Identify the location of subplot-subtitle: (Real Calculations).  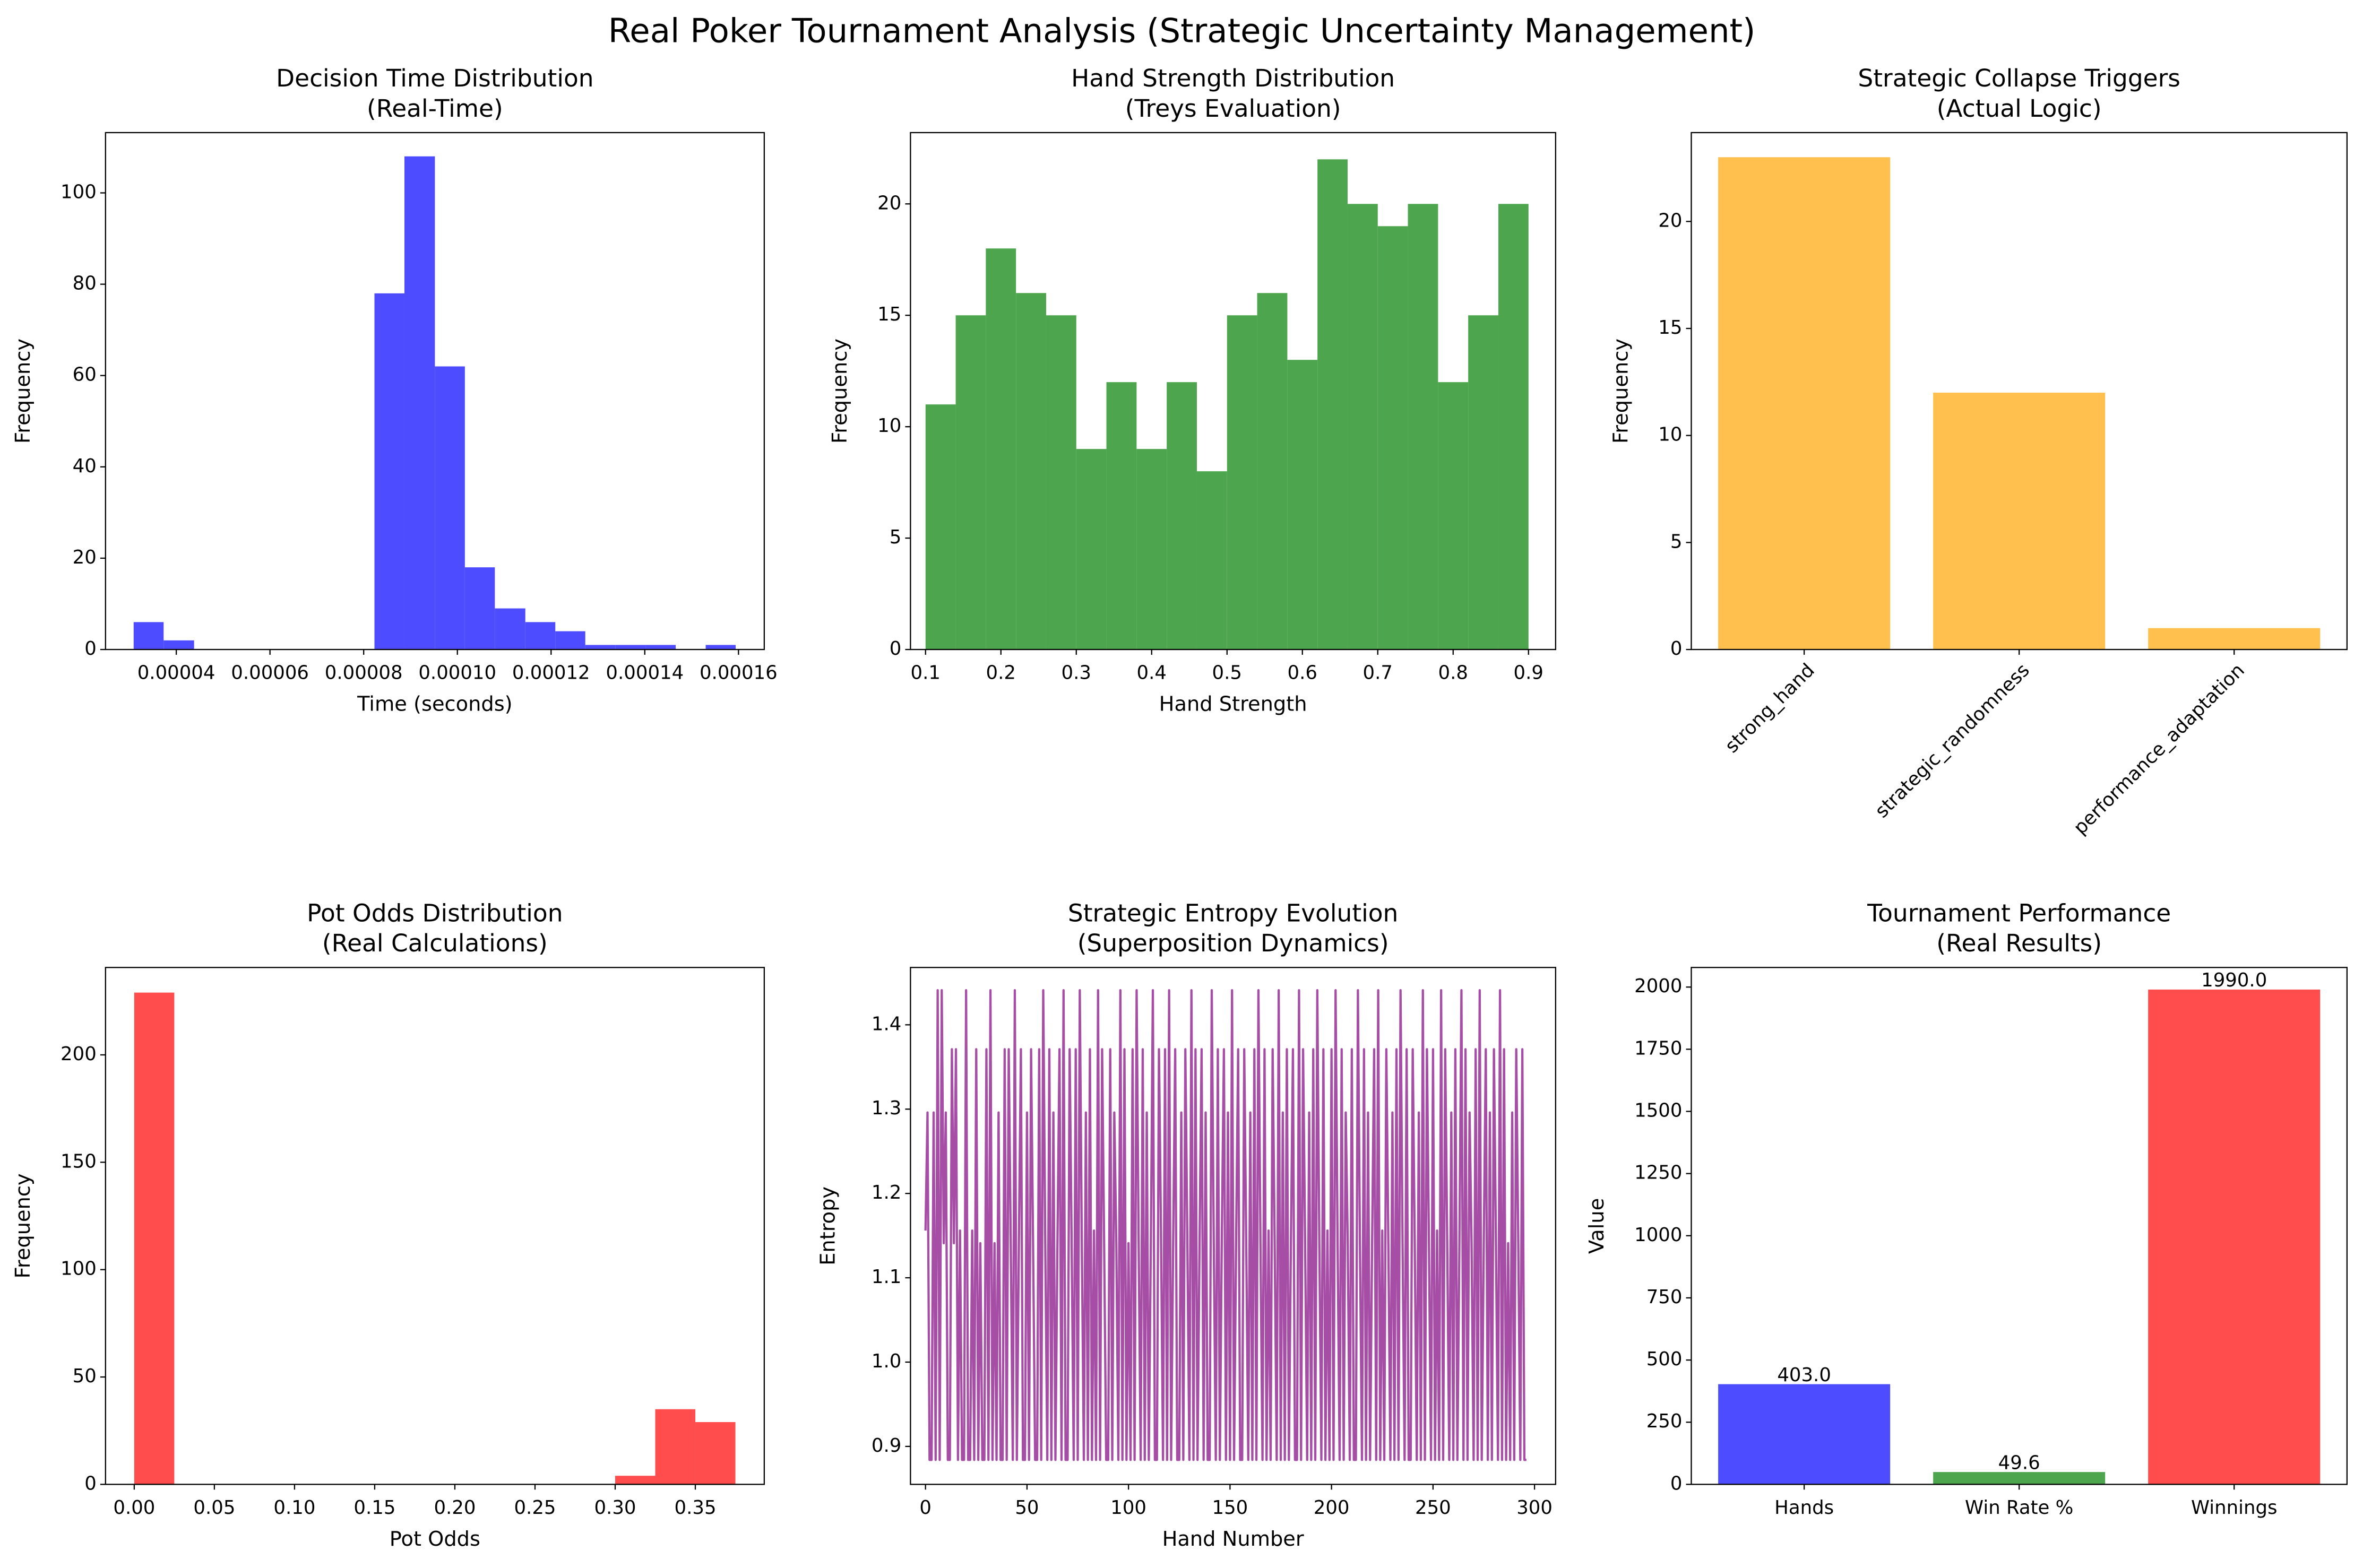
(435, 943).